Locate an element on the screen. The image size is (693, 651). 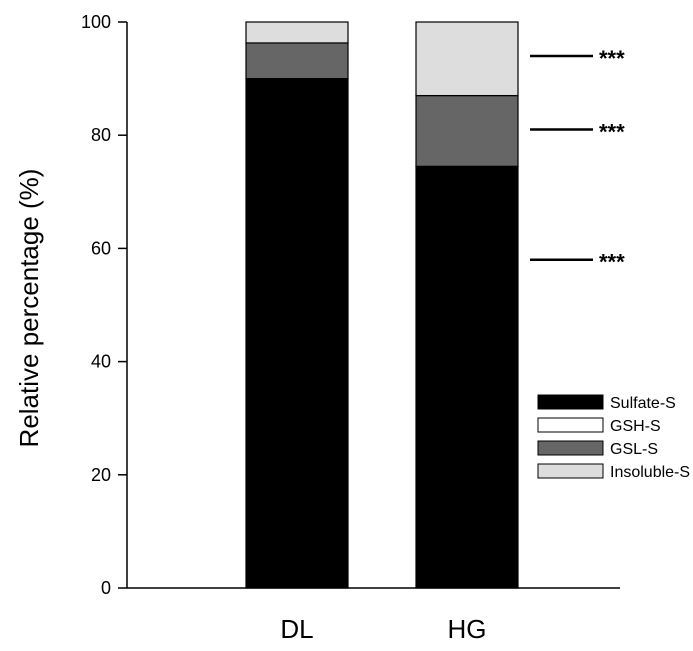
legend: Sulfate-S GSH-S GSL-S Insoluble-S is located at coordinates (613, 437).